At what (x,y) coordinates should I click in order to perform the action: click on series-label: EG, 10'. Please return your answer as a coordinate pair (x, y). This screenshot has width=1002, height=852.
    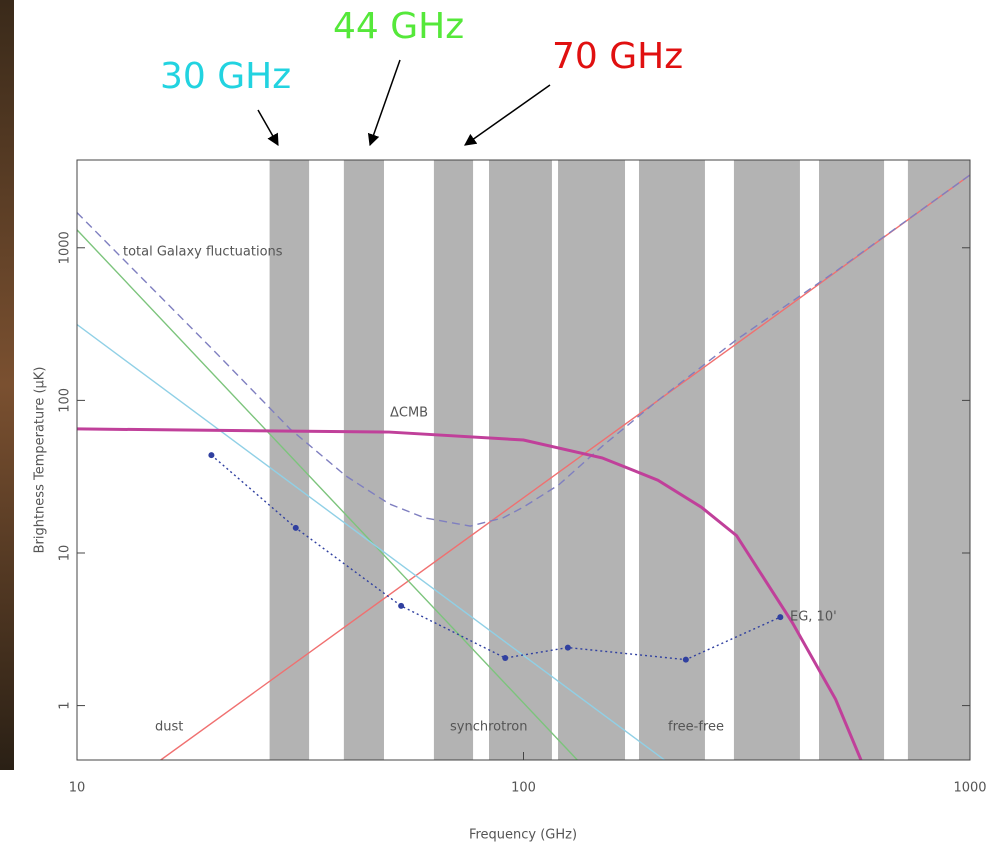
    Looking at the image, I should click on (813, 617).